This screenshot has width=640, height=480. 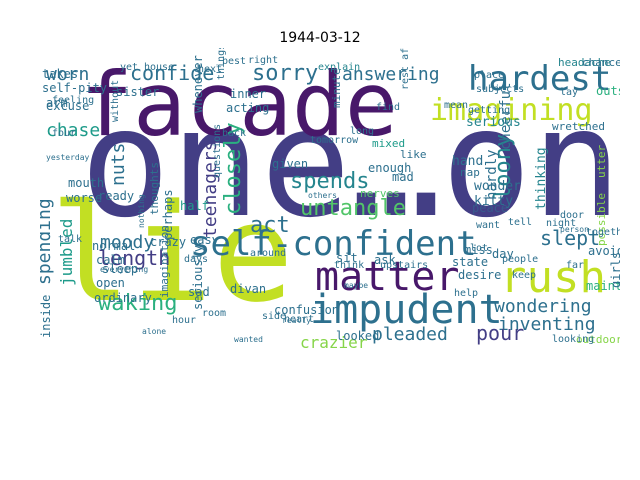 I want to click on cloud-word: spending, so click(x=47, y=241).